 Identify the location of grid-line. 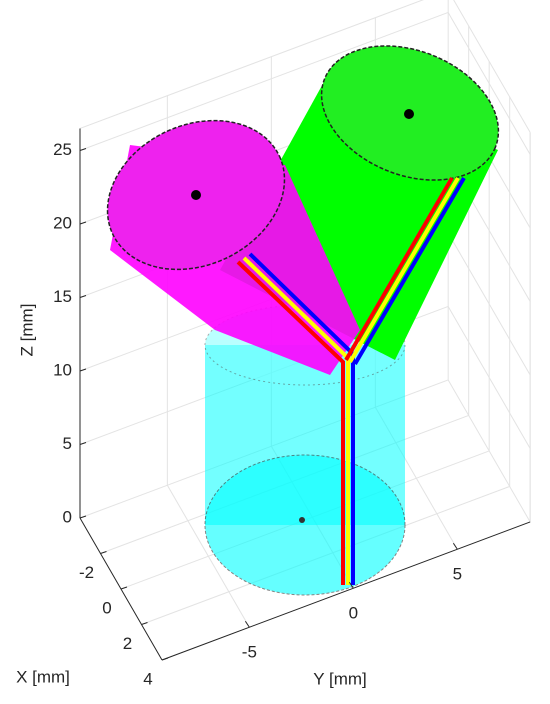
(264, 81).